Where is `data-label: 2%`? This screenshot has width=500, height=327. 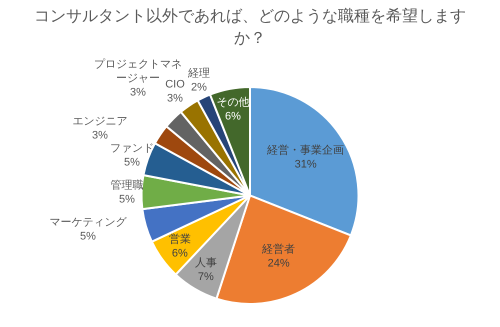
data-label: 2% is located at coordinates (199, 88).